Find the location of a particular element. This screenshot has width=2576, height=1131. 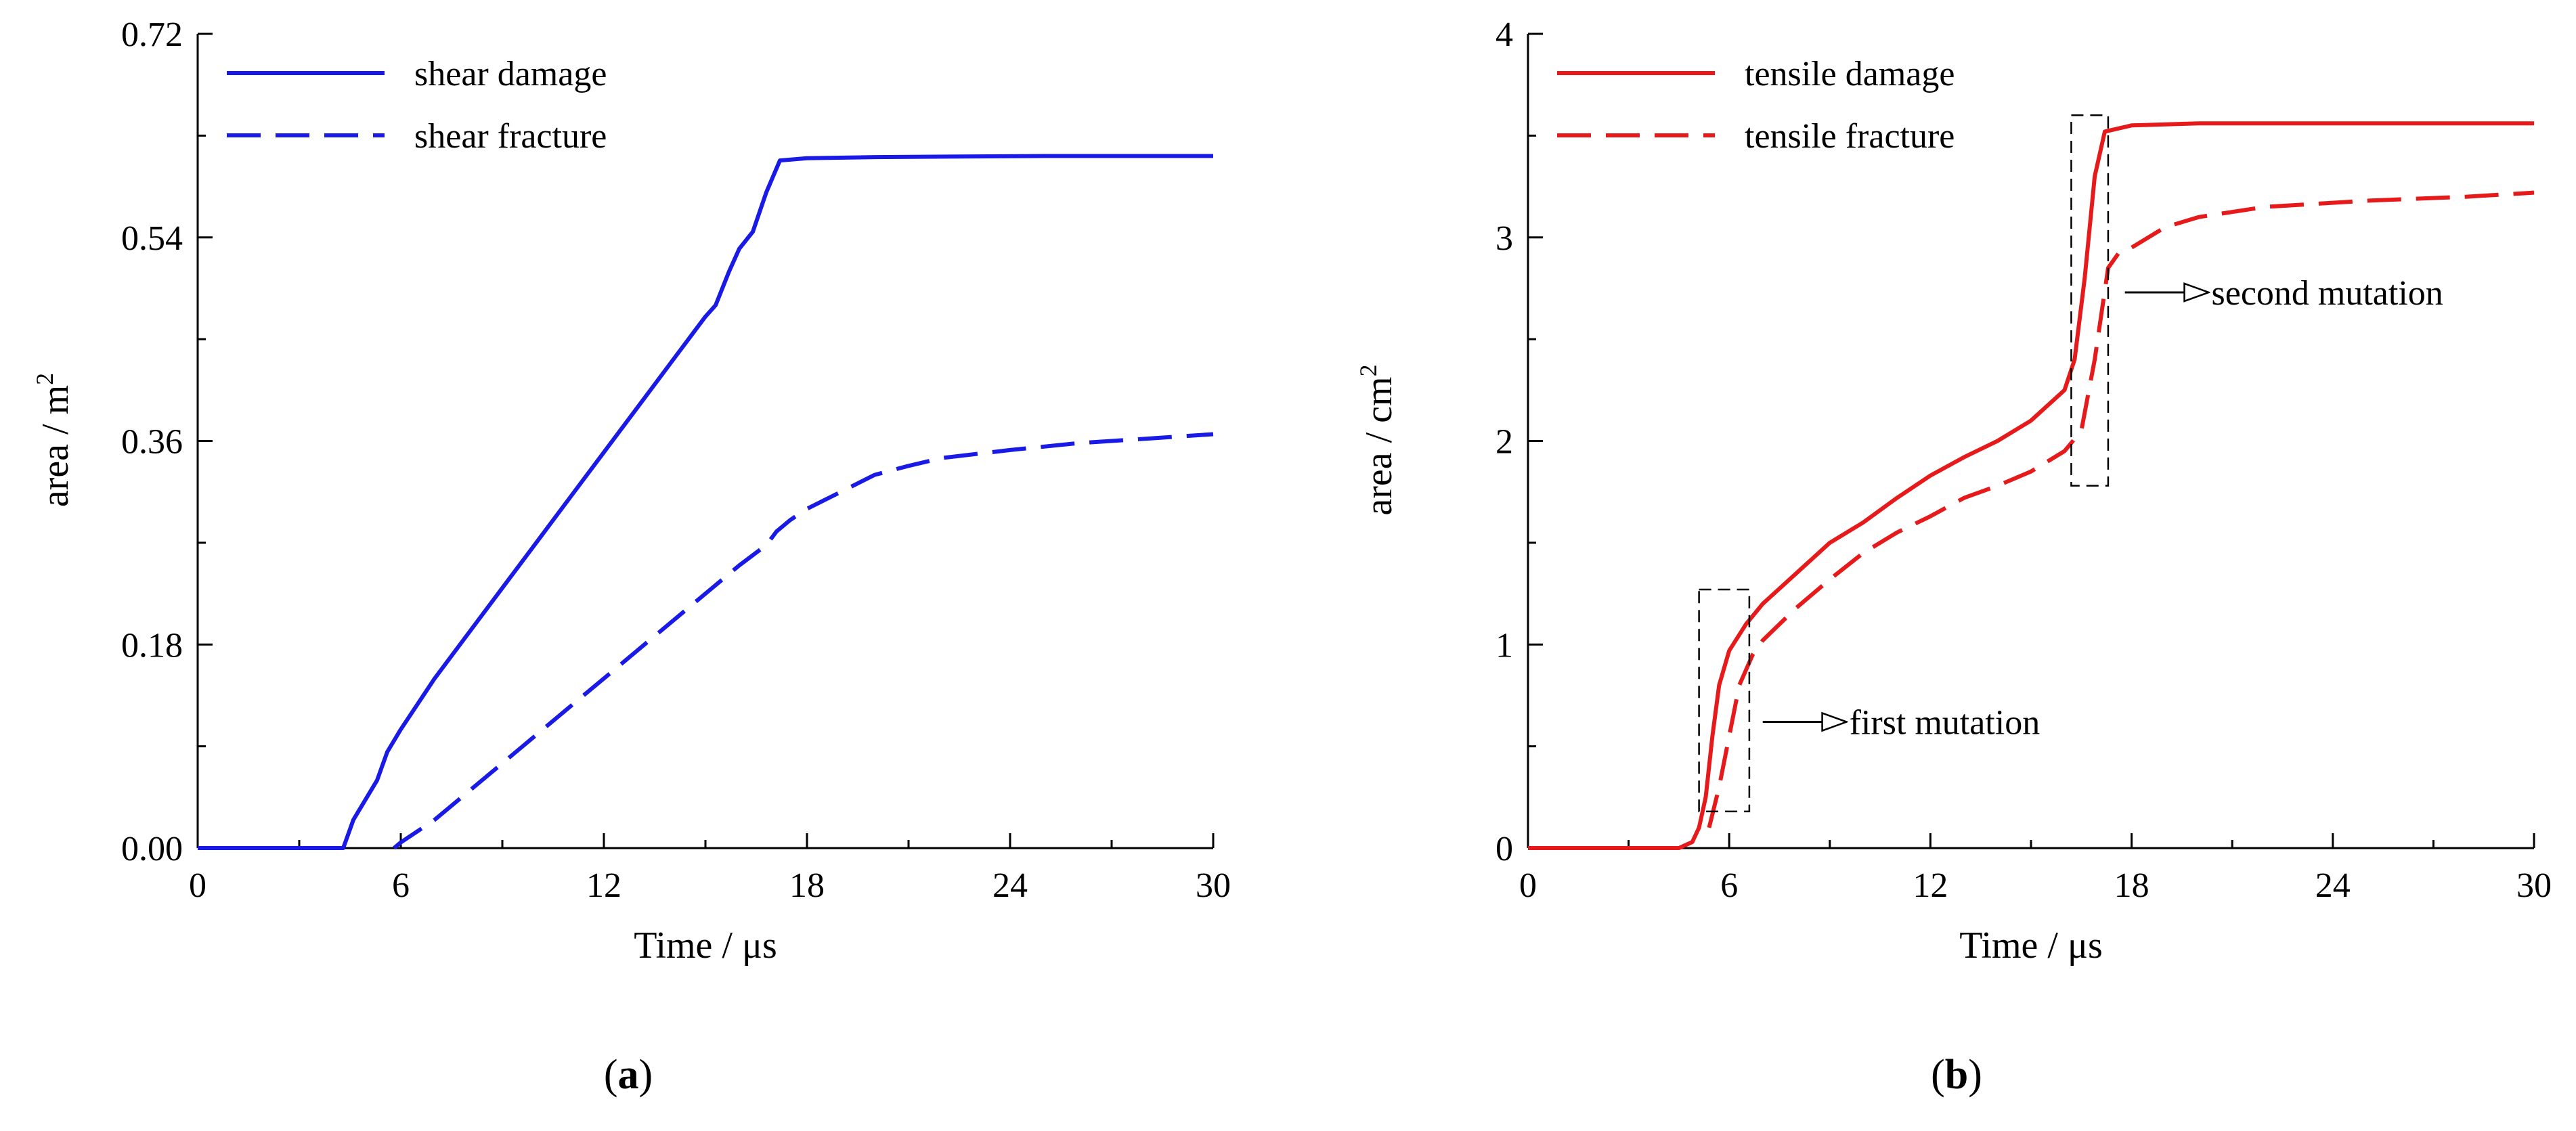

panel-b-y-tick-label: 0 is located at coordinates (1504, 849).